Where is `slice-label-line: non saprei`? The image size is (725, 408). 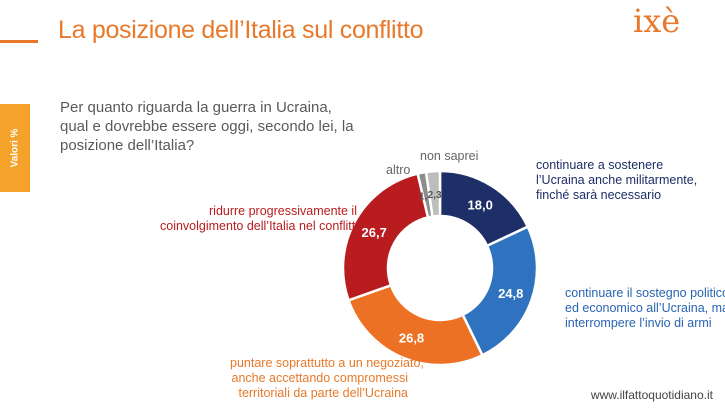 slice-label-line: non saprei is located at coordinates (449, 156).